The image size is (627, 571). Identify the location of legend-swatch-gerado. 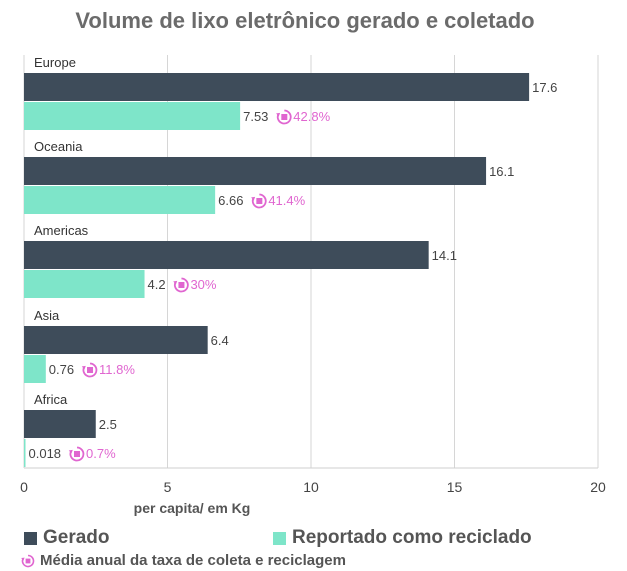
(30, 538).